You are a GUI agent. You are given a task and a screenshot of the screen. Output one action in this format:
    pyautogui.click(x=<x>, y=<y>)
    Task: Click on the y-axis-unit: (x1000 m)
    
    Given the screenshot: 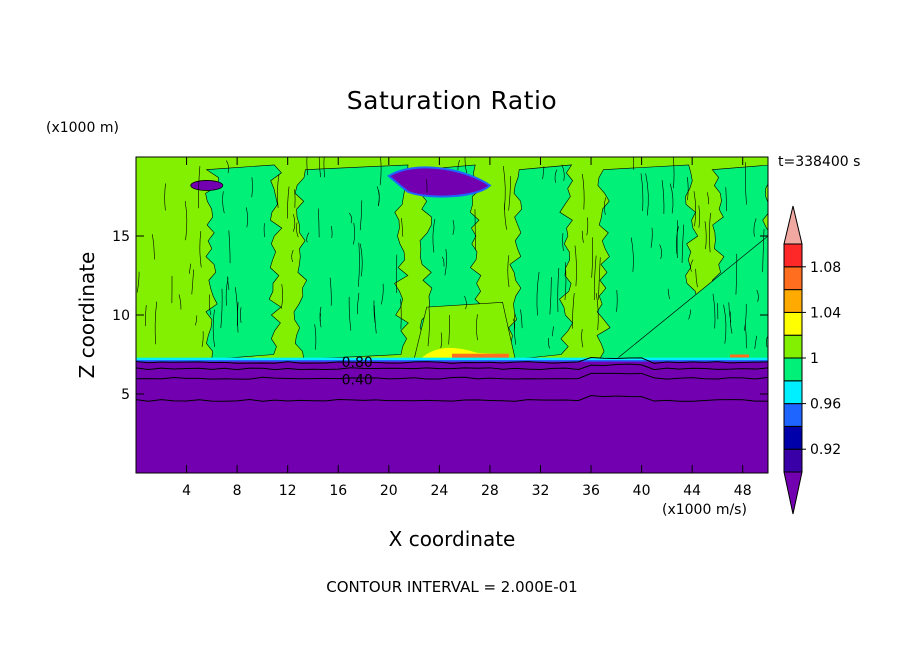 What is the action you would take?
    pyautogui.click(x=82, y=128)
    